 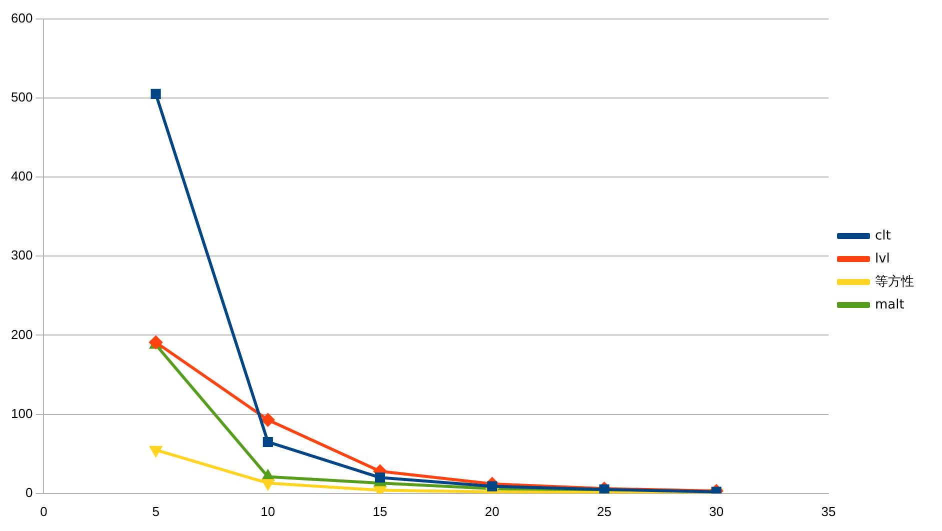 What do you see at coordinates (29, 492) in the screenshot?
I see `y-tick-label: 0` at bounding box center [29, 492].